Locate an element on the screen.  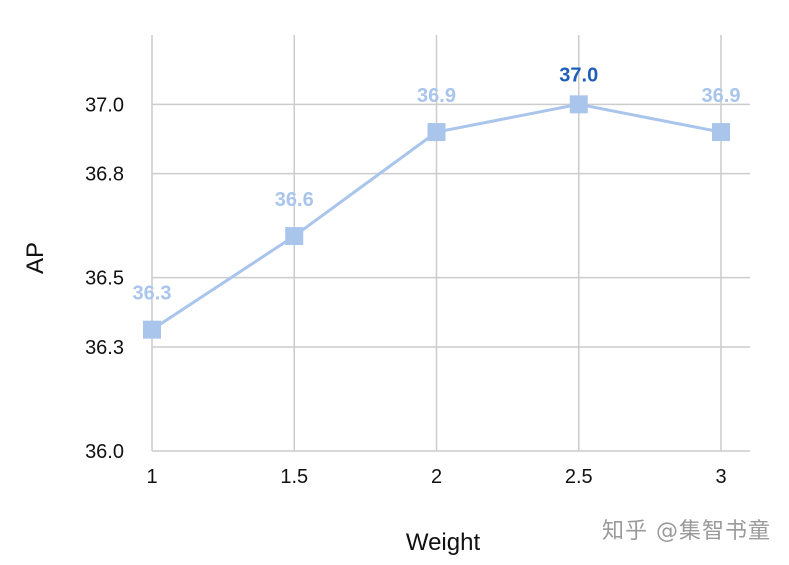
x-tick-label: 2 is located at coordinates (436, 477).